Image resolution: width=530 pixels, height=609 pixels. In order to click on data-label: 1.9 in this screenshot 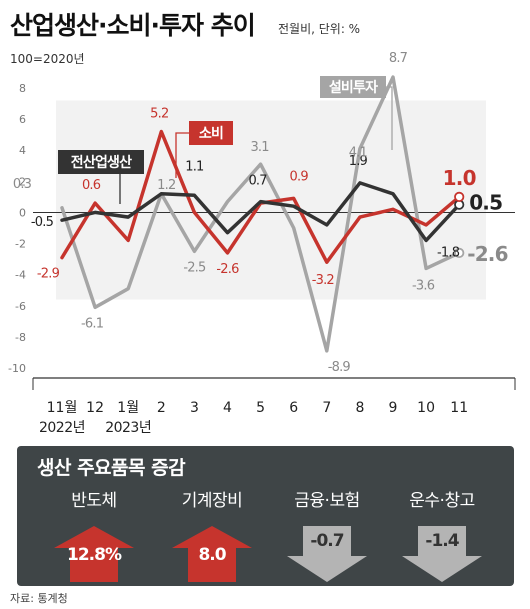, I will do `click(358, 161)`.